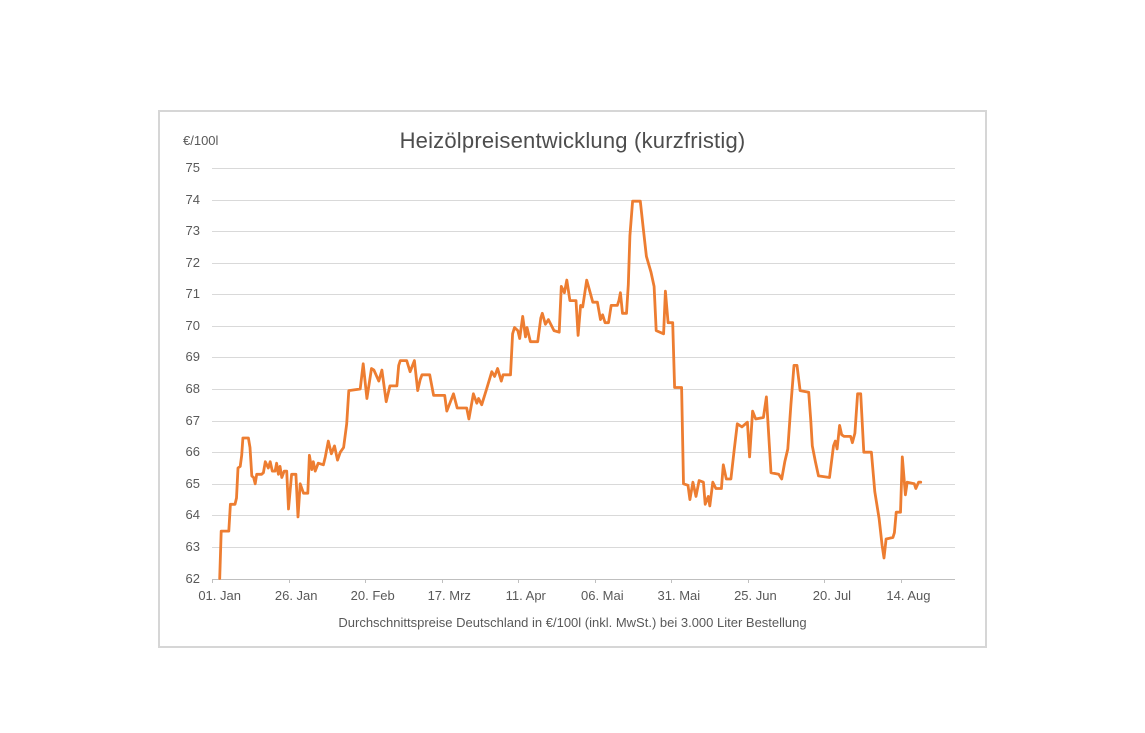  I want to click on y-axis-tick-label: 68, so click(192, 389).